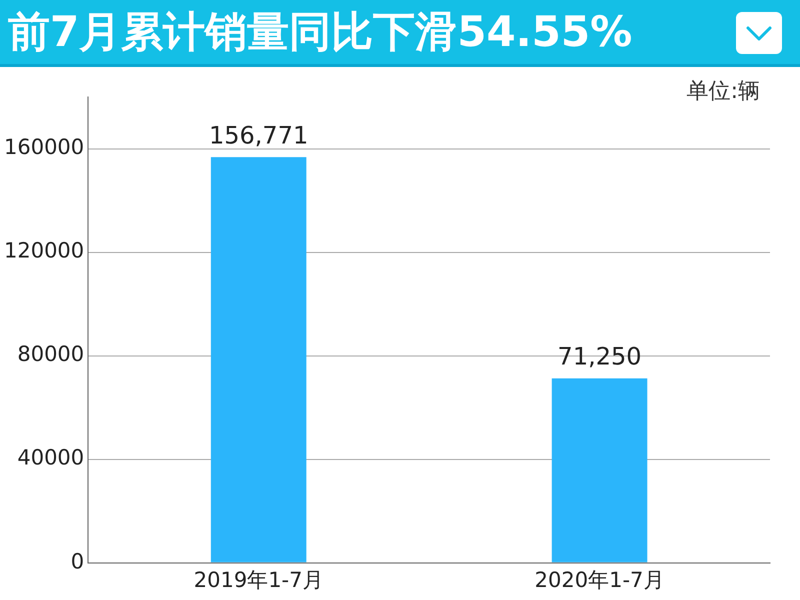 This screenshot has width=800, height=600. What do you see at coordinates (600, 356) in the screenshot?
I see `data-label: 71,250` at bounding box center [600, 356].